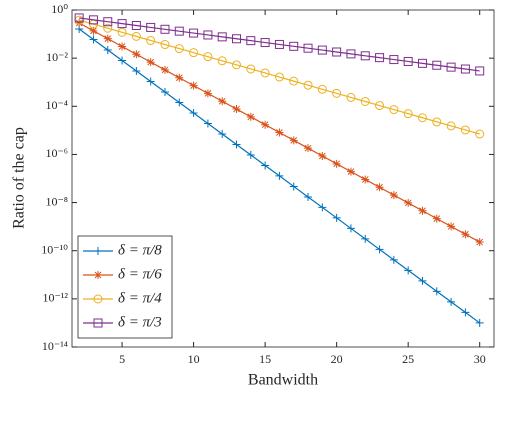  What do you see at coordinates (59, 9) in the screenshot?
I see `y-tick-label: 10⁰` at bounding box center [59, 9].